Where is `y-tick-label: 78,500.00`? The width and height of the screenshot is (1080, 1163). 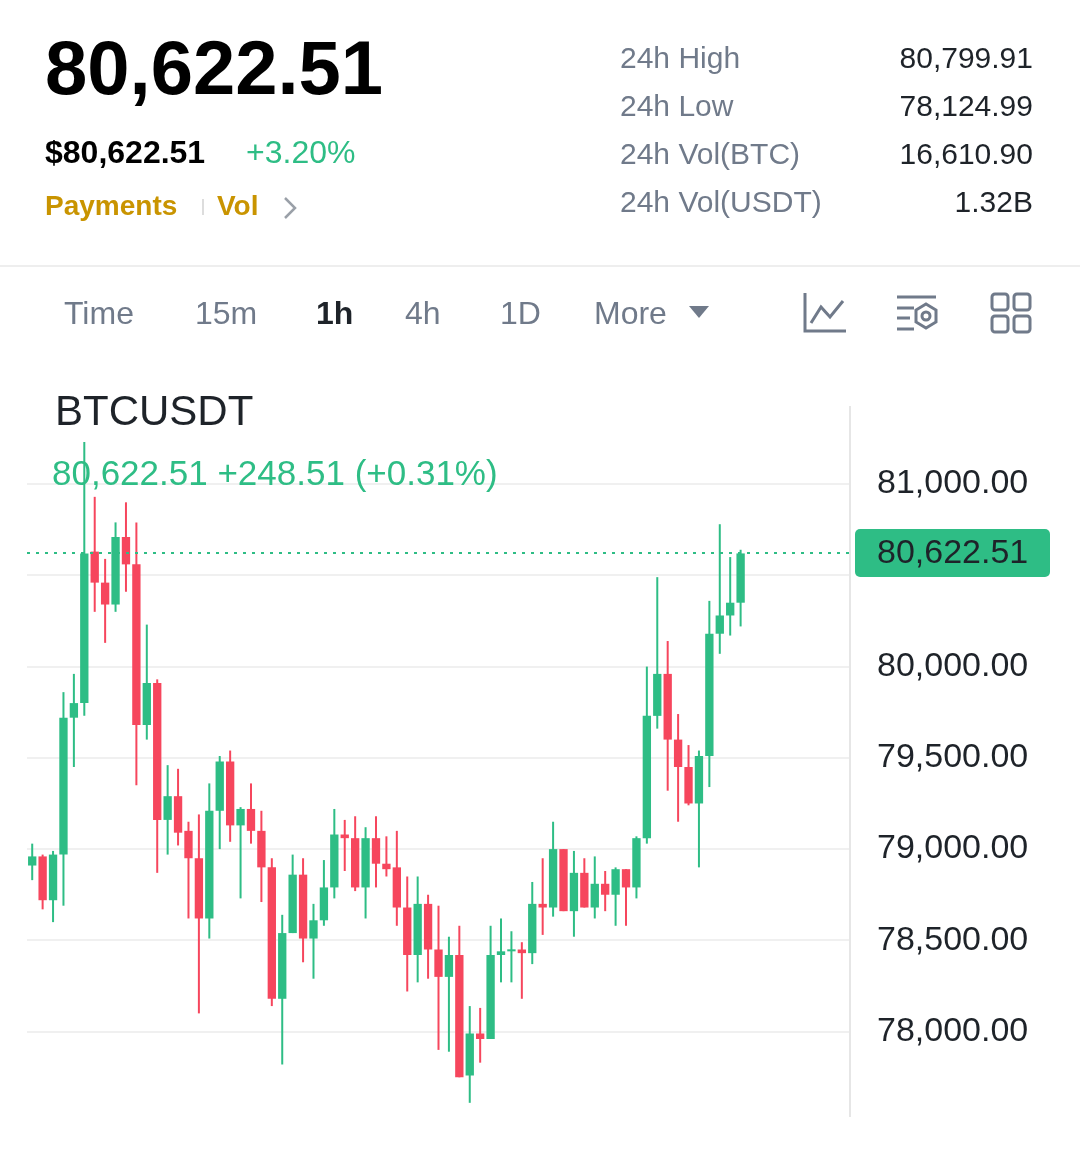
y-tick-label: 78,500.00 is located at coordinates (953, 937).